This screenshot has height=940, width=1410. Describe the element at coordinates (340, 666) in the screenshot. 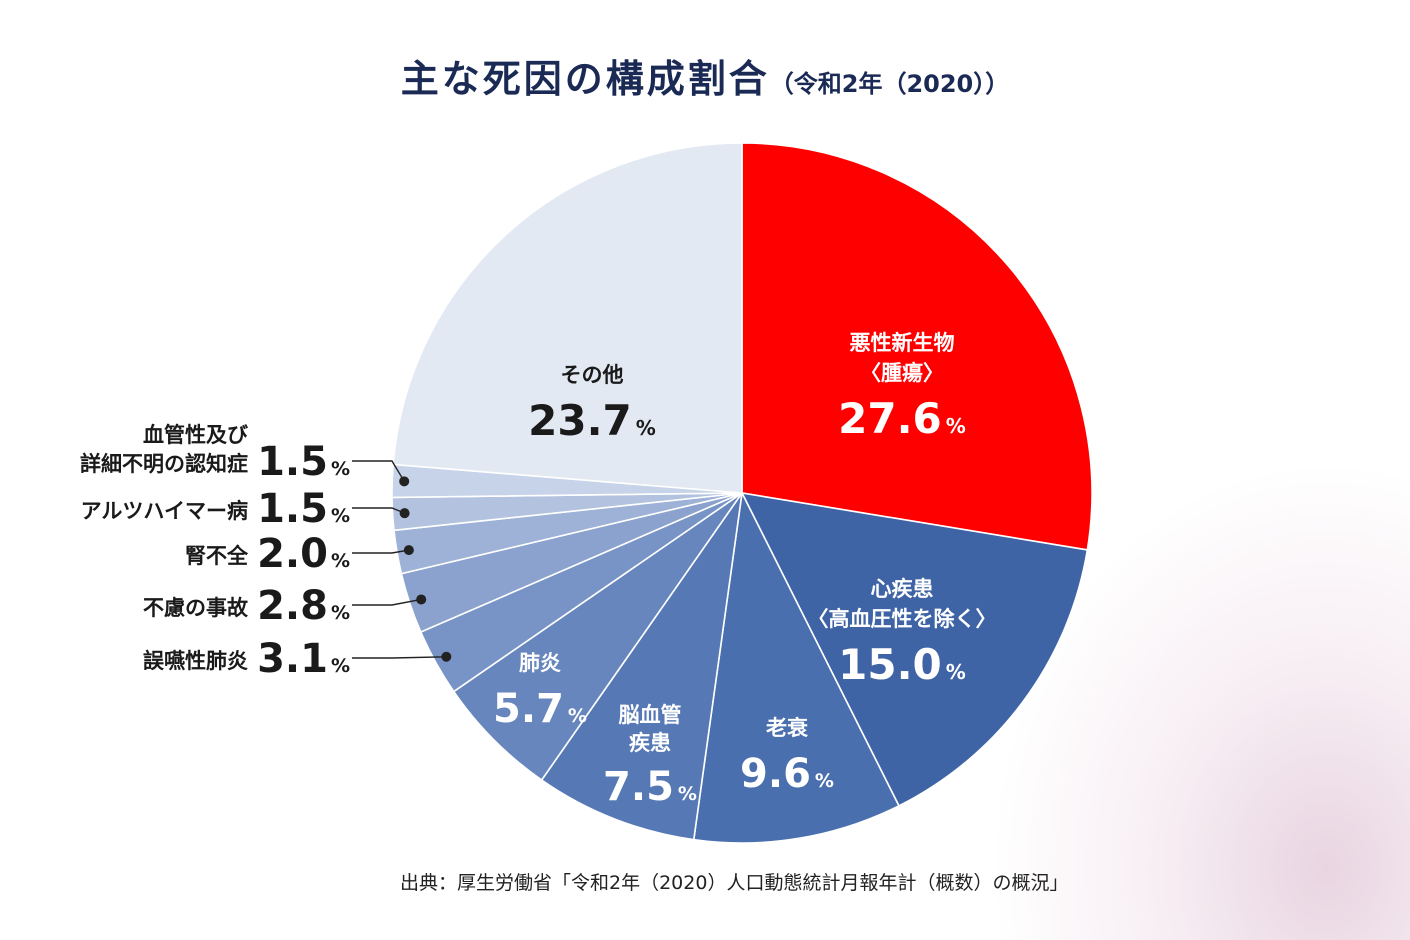

I see `slice-value-unit-5: %` at that location.